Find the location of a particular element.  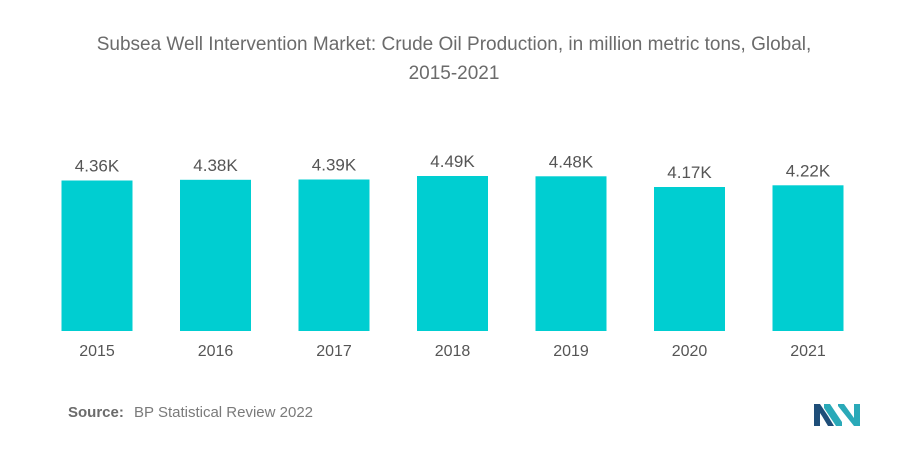

x-tick-label-2016: 2016 is located at coordinates (216, 351).